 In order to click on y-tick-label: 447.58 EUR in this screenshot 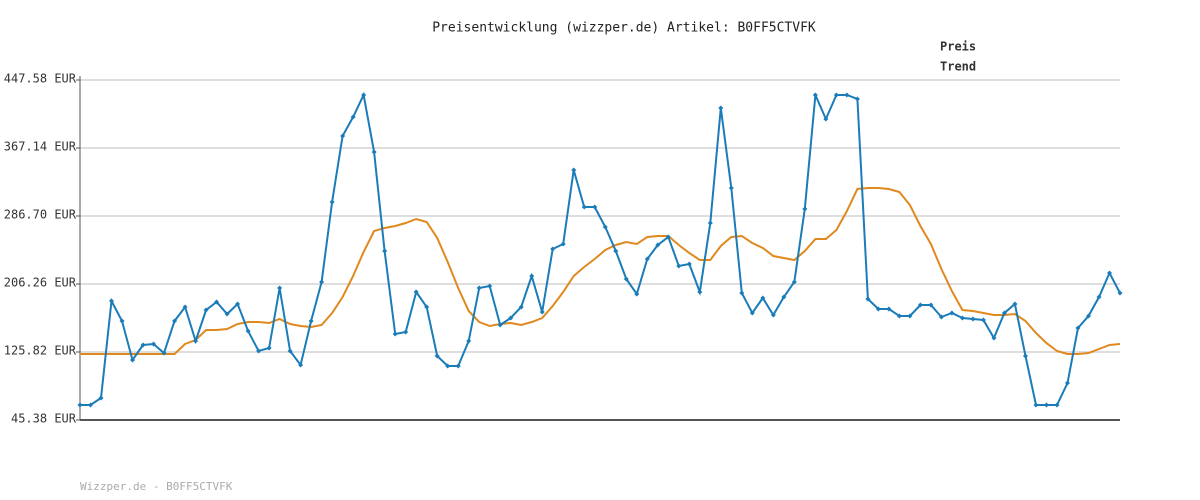, I will do `click(40, 79)`.